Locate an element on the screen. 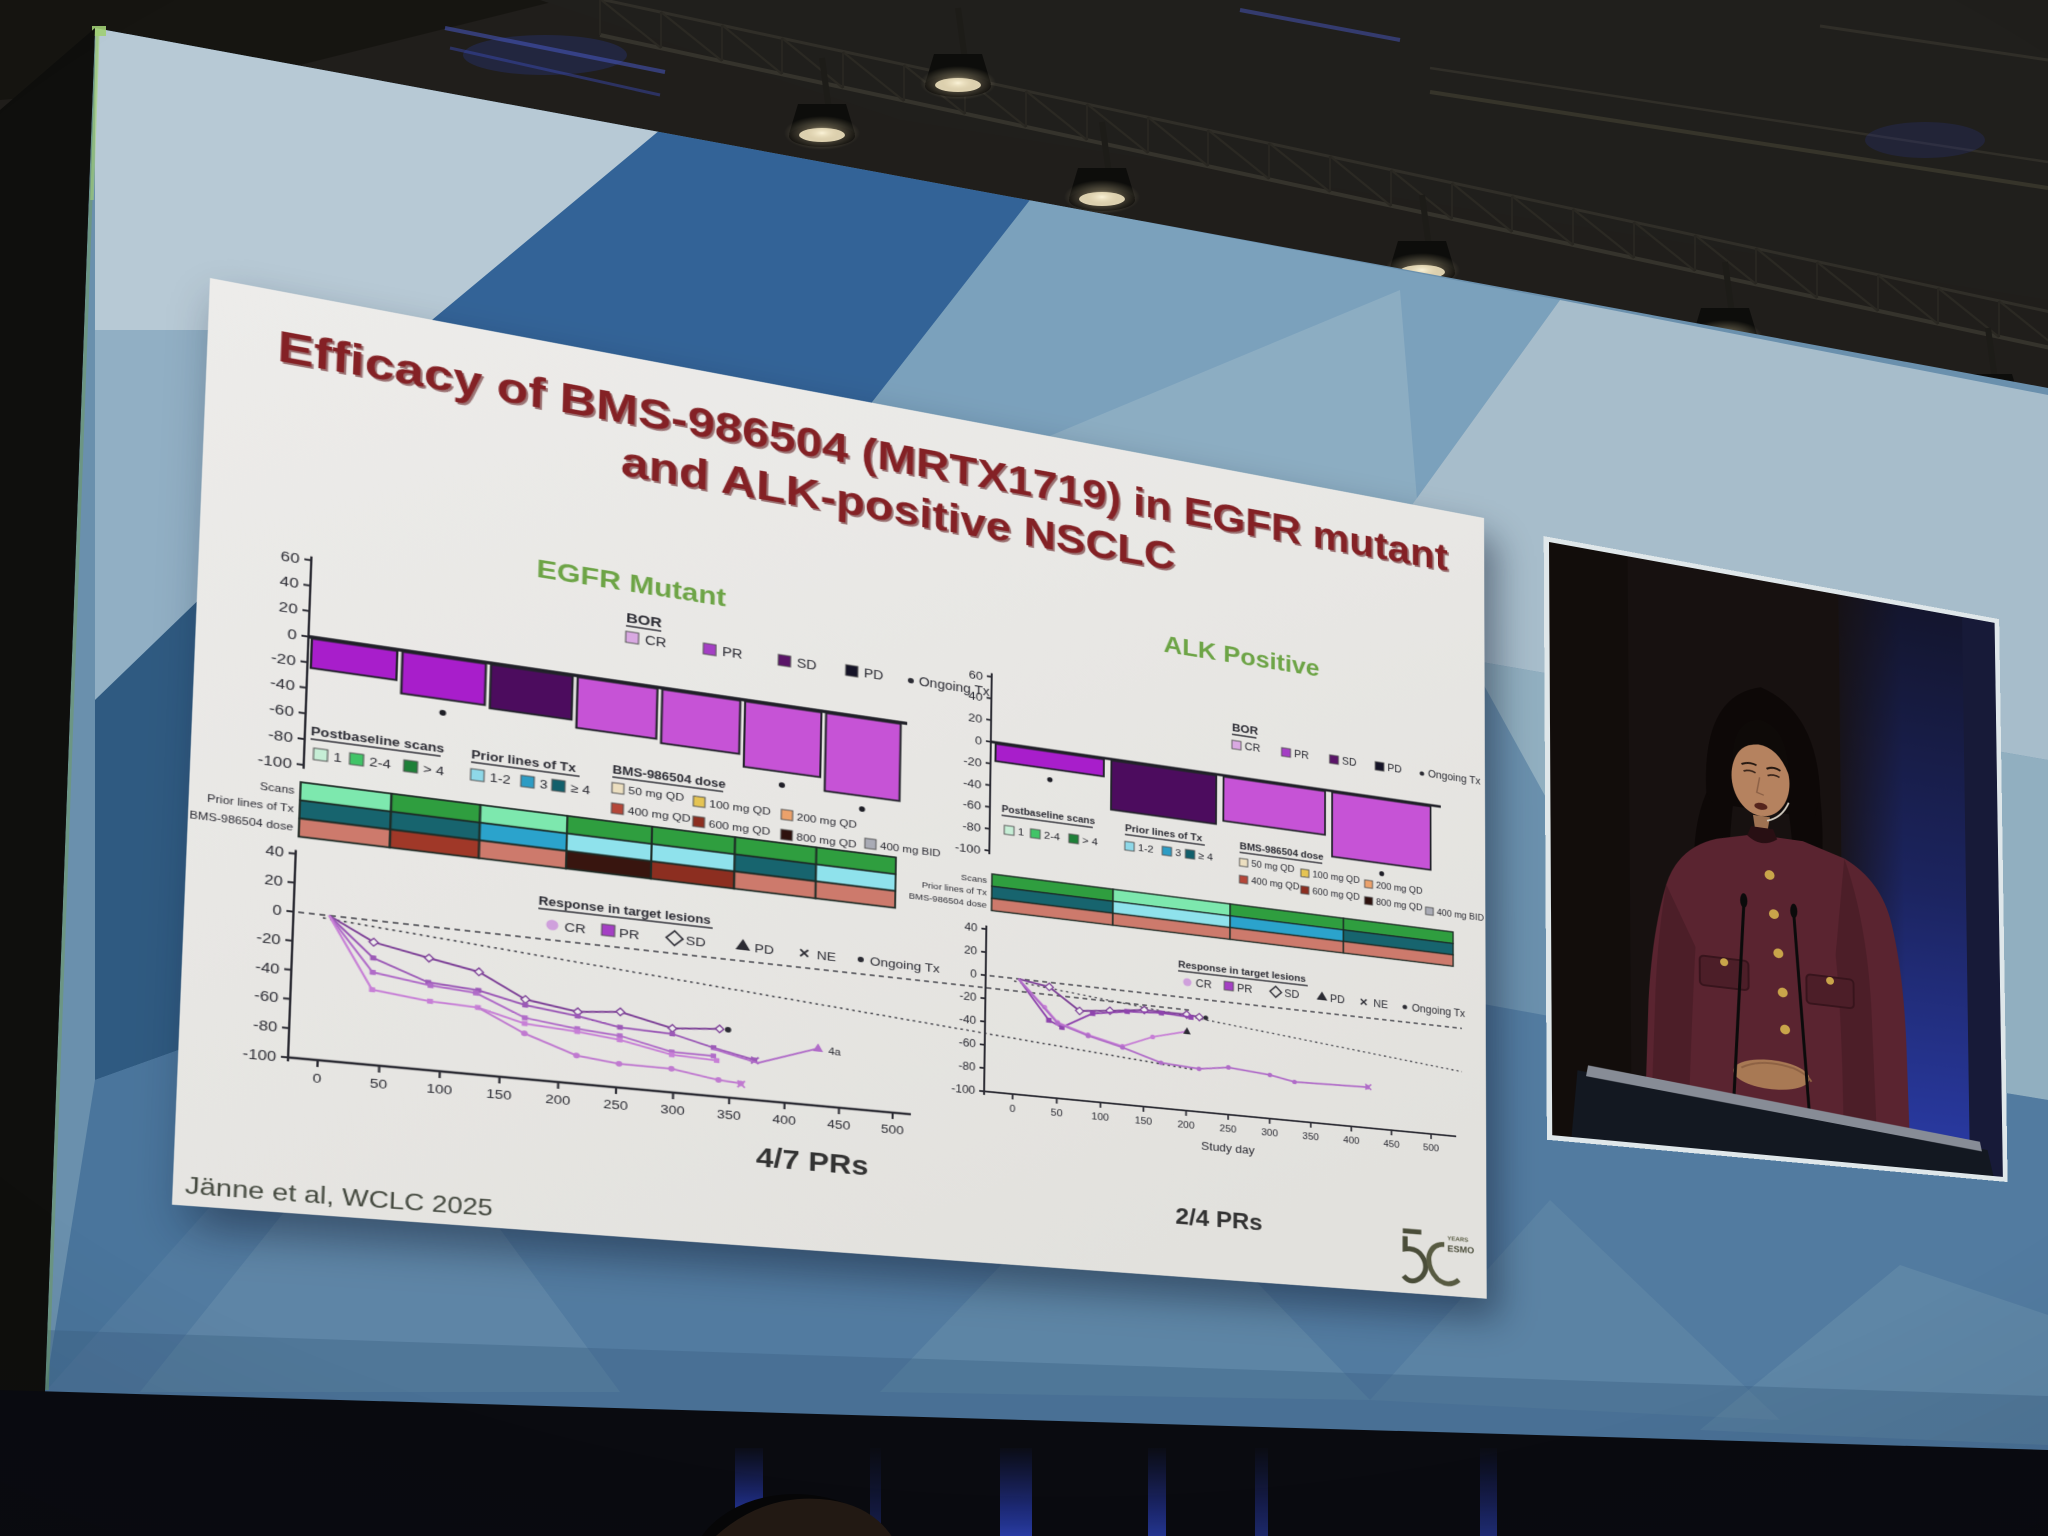 The height and width of the screenshot is (1536, 2048). svg-text: 4a is located at coordinates (834, 1051).